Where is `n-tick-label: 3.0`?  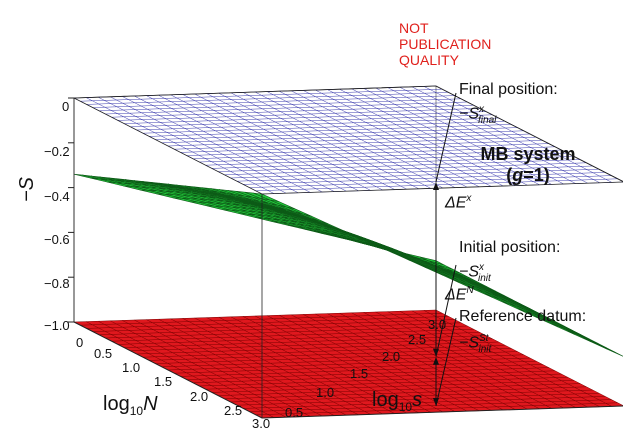
n-tick-label: 3.0 is located at coordinates (261, 423).